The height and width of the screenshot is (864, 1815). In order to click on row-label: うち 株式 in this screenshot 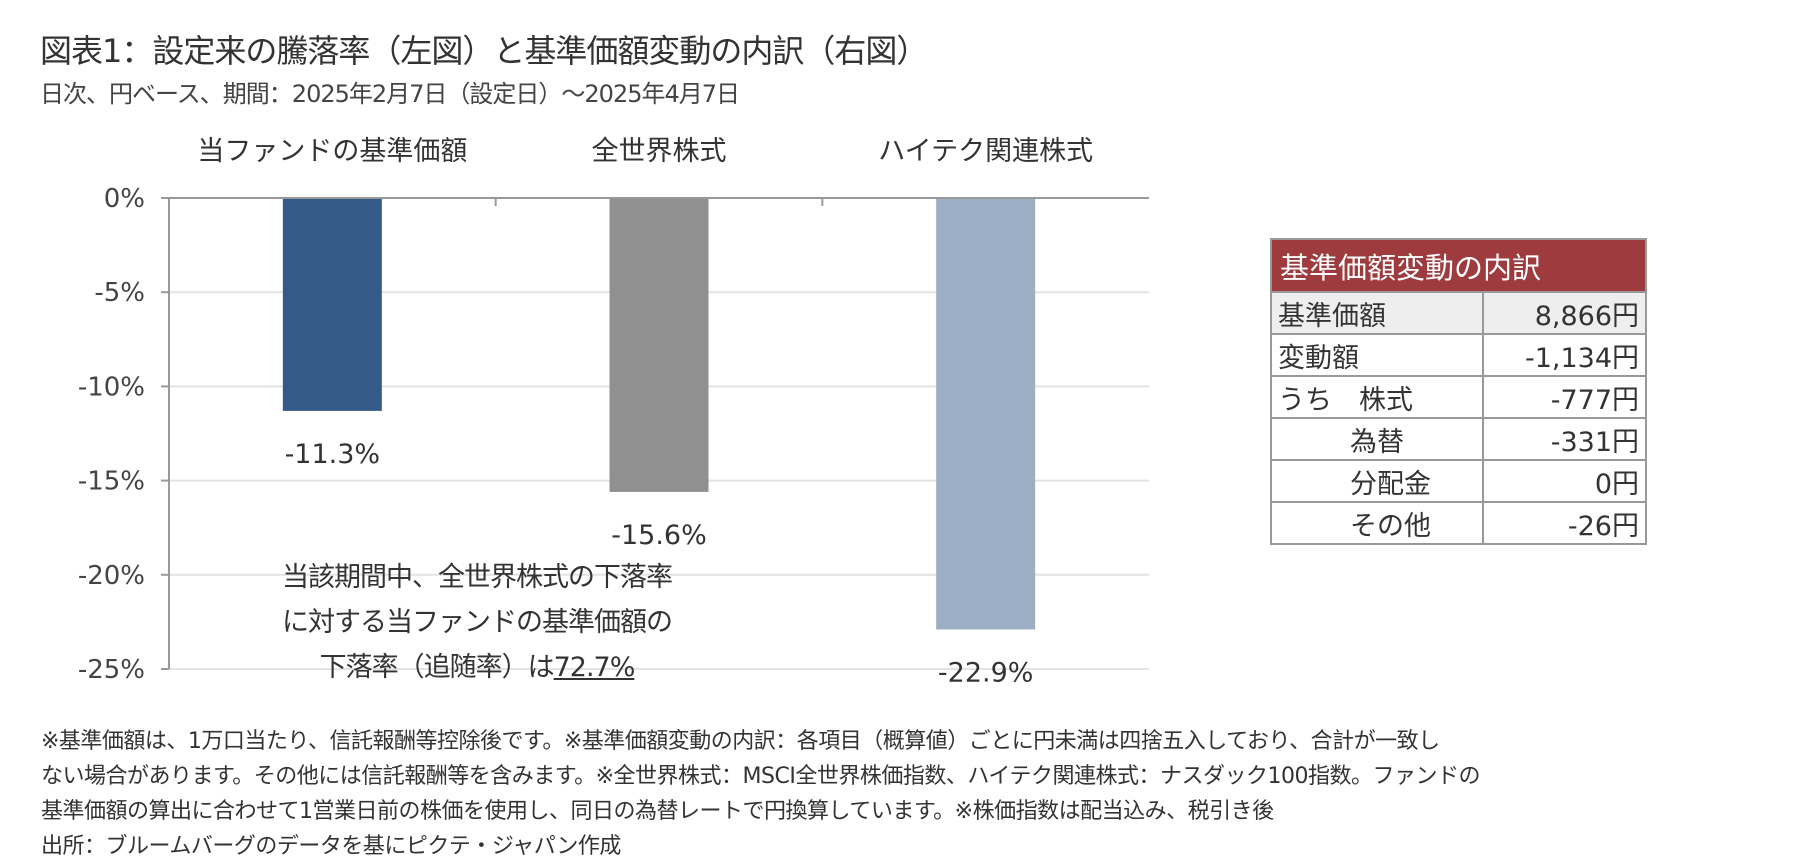, I will do `click(1377, 397)`.